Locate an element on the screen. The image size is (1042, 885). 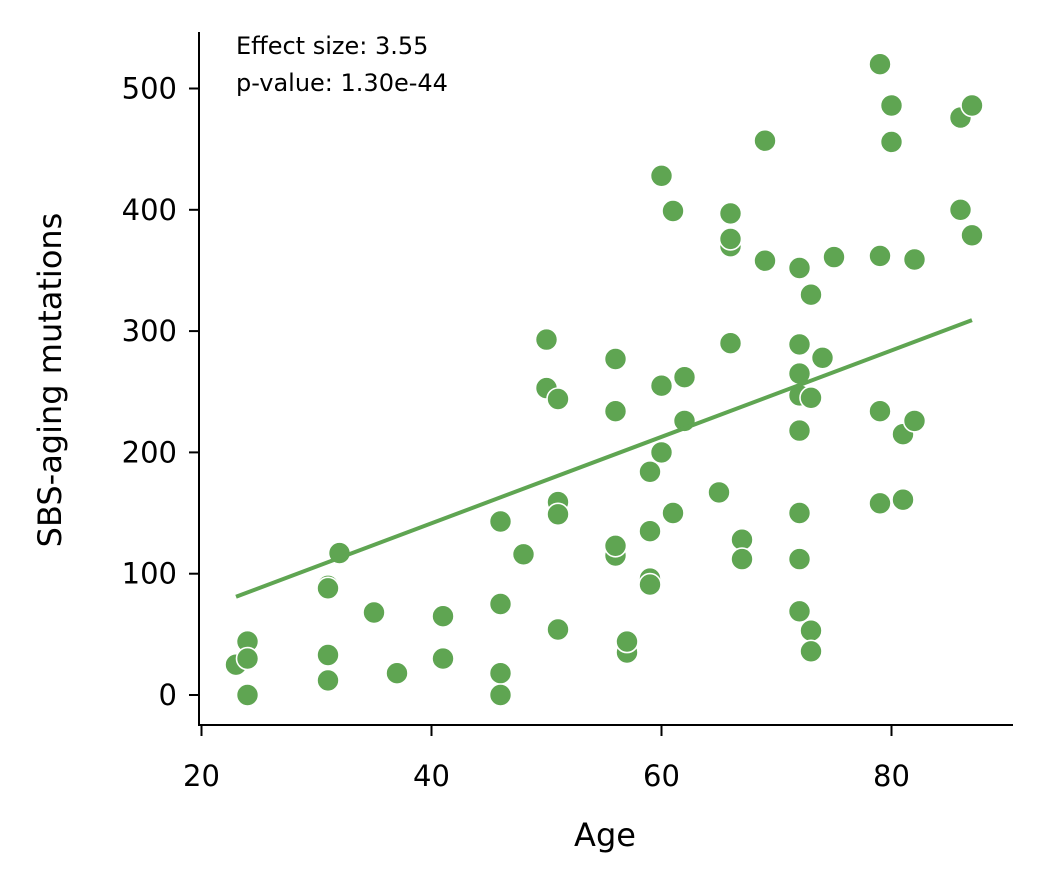
x-axis-ticks: 20 40 60 80 is located at coordinates (546, 759).